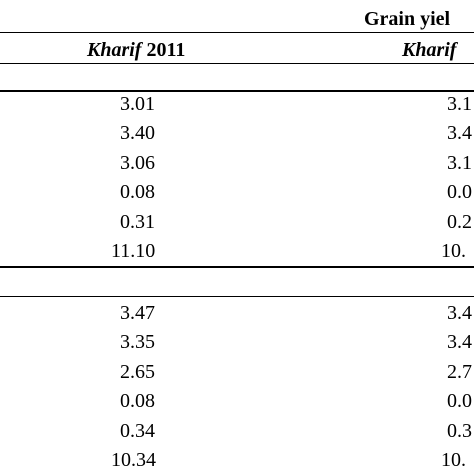  What do you see at coordinates (137, 192) in the screenshot?
I see `s1-row4-col1: 0.08` at bounding box center [137, 192].